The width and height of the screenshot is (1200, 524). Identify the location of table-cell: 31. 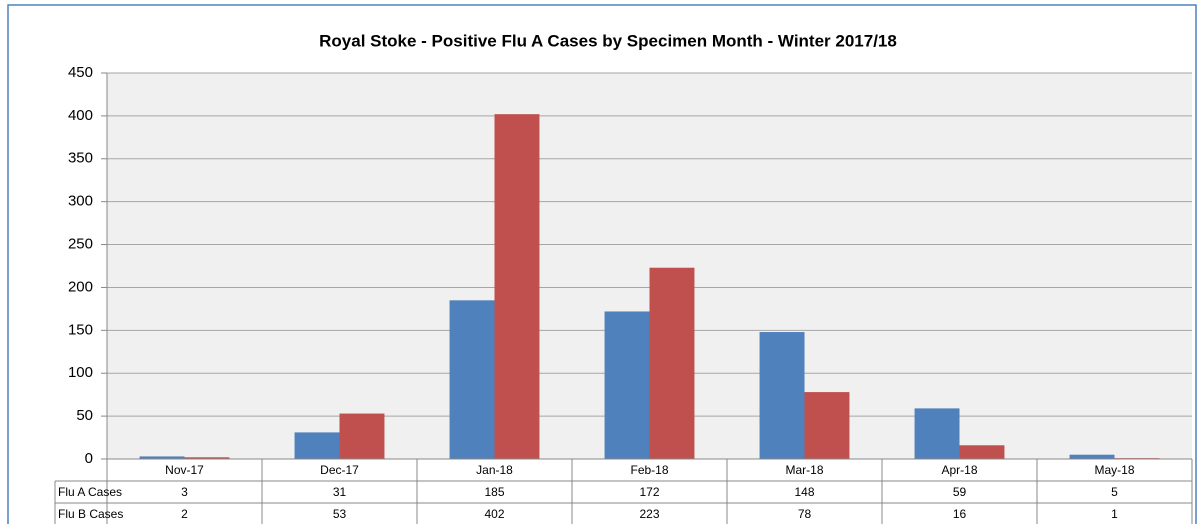
(340, 492).